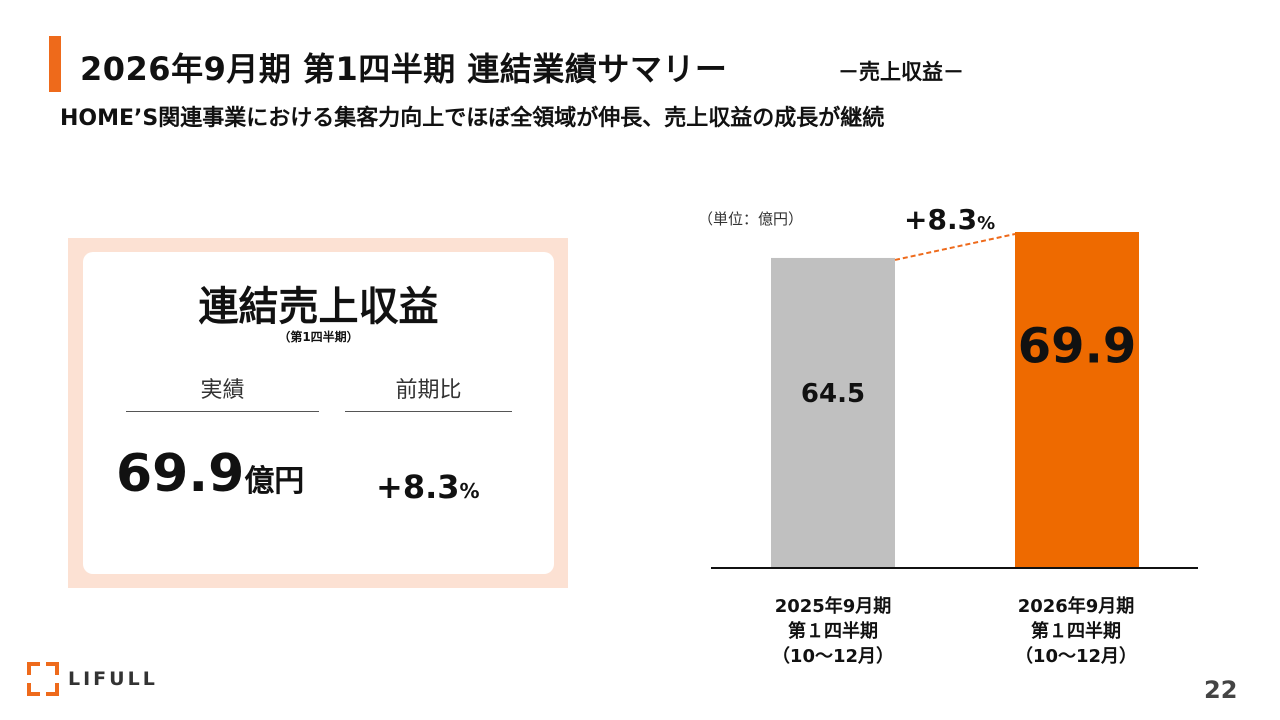 The image size is (1280, 720). Describe the element at coordinates (751, 219) in the screenshot. I see `chart-unit-note: （単位：億円）` at that location.